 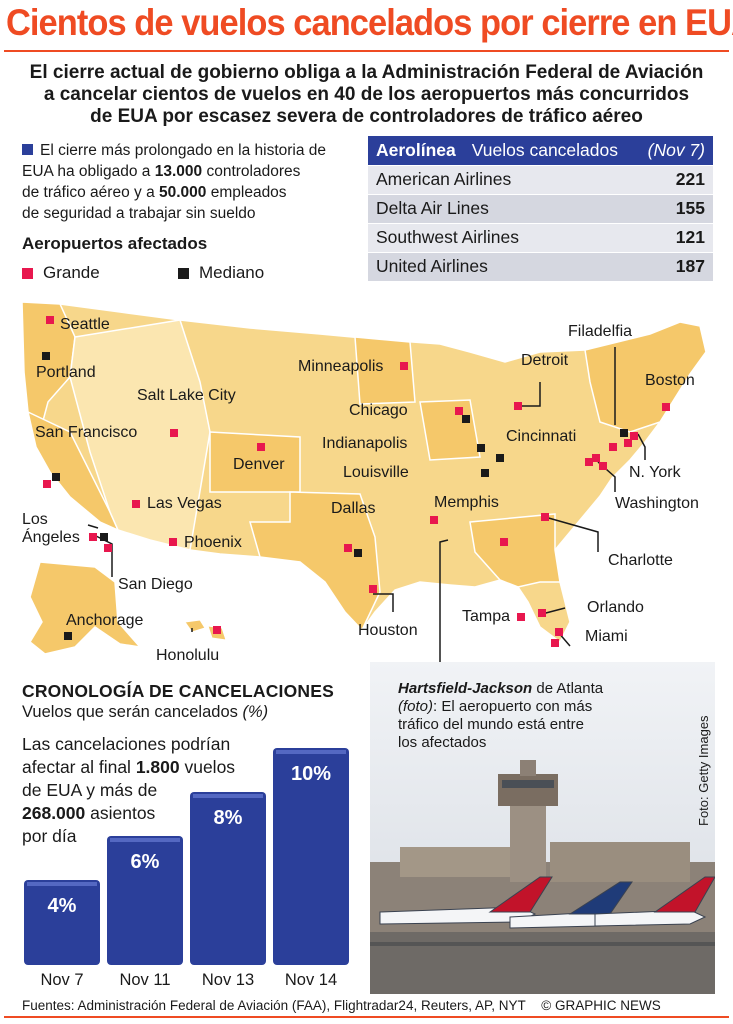 I want to click on state-southeast, so click(x=515, y=550).